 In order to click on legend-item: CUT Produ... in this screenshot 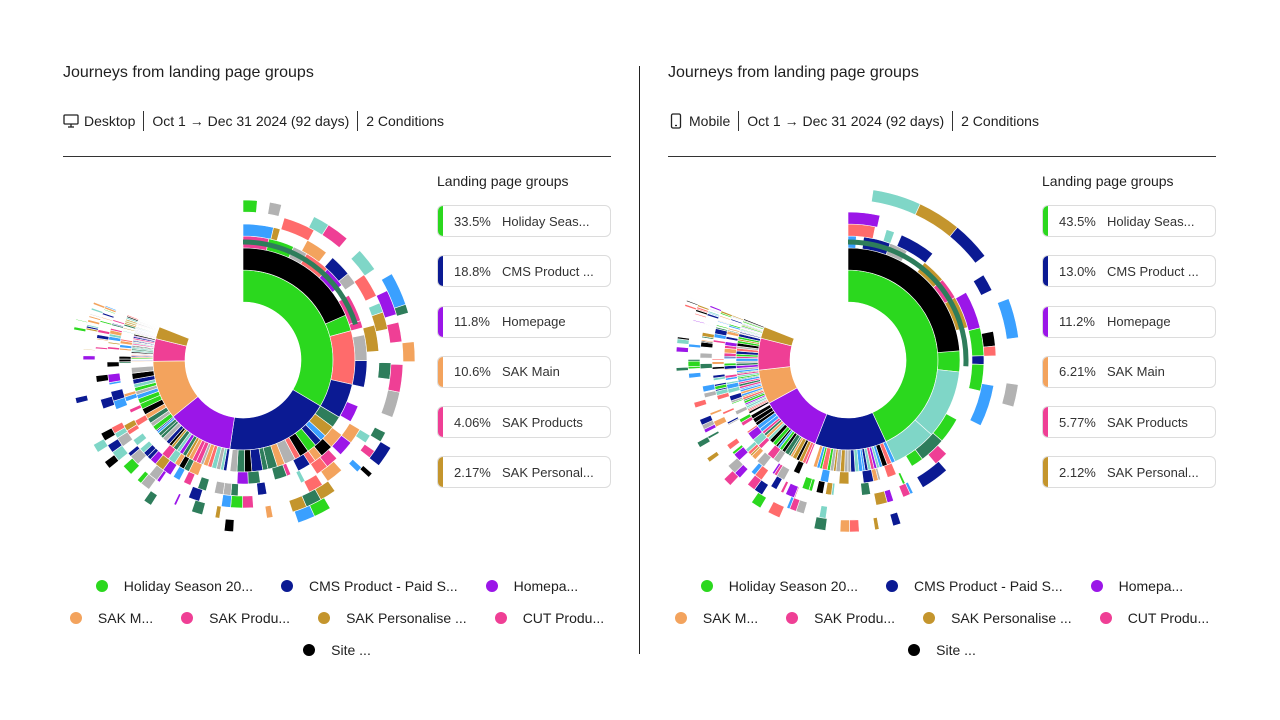, I will do `click(1154, 618)`.